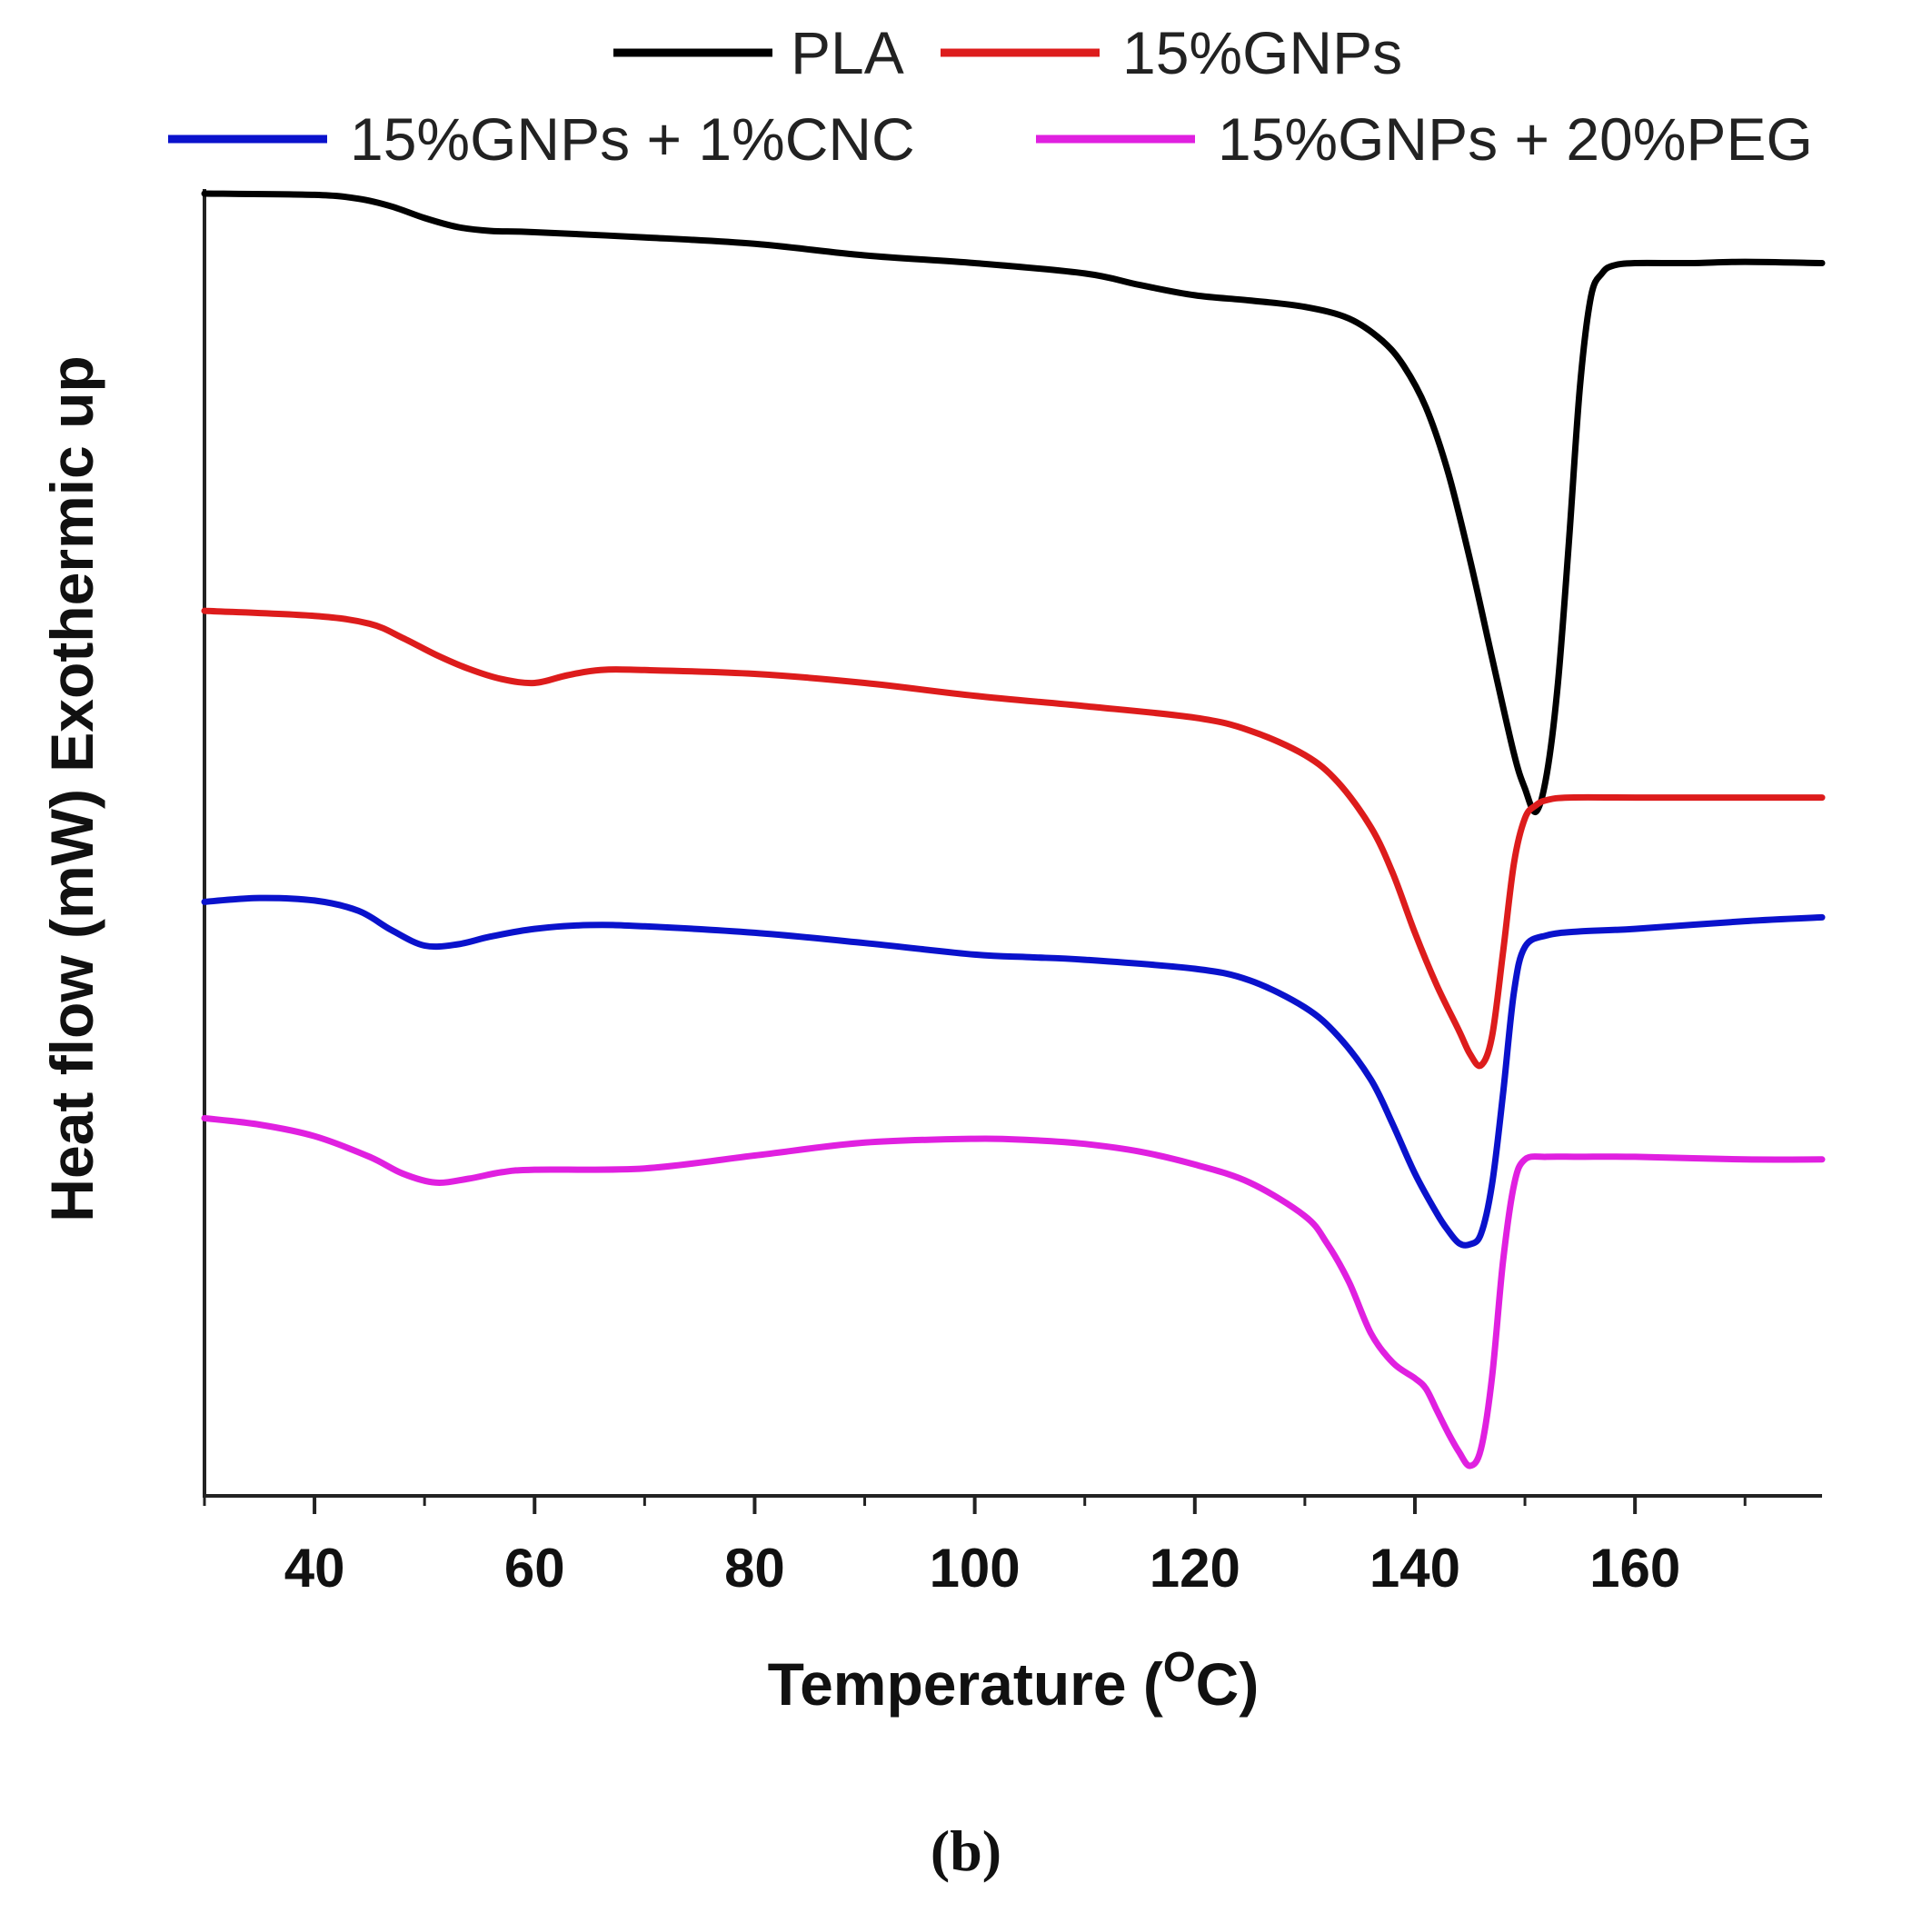 The width and height of the screenshot is (1932, 1913). What do you see at coordinates (1179, 1666) in the screenshot?
I see `x-axis-unit-degree: O` at bounding box center [1179, 1666].